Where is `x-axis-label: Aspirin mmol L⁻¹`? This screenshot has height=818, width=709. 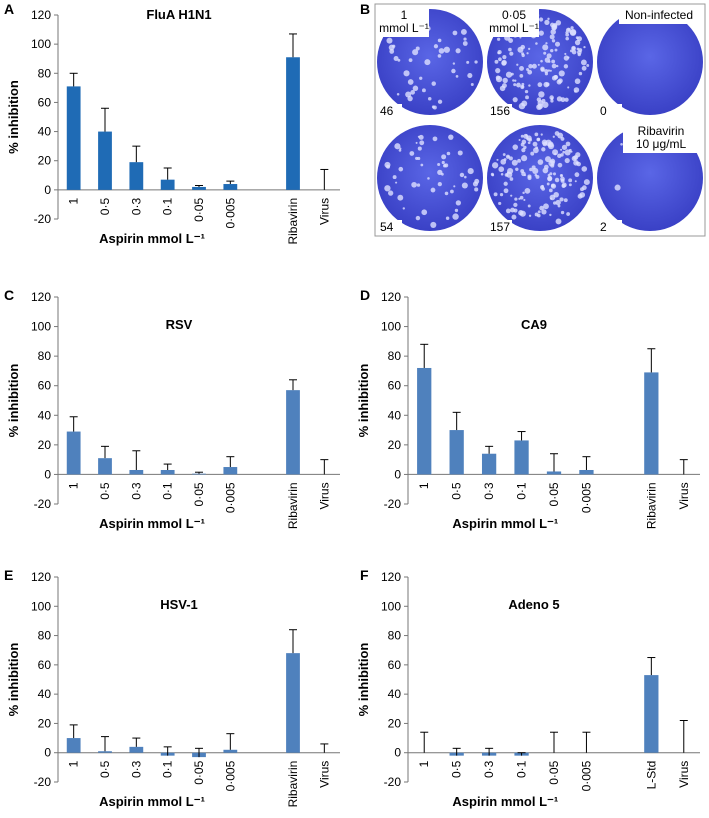
x-axis-label: Aspirin mmol L⁻¹ is located at coordinates (152, 801).